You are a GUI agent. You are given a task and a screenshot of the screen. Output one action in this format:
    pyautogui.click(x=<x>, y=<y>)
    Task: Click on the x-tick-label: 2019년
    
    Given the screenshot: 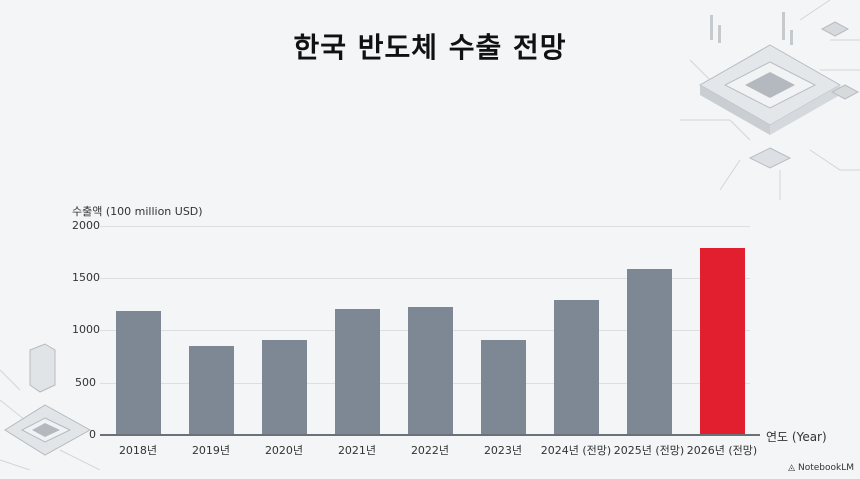 What is the action you would take?
    pyautogui.click(x=211, y=450)
    